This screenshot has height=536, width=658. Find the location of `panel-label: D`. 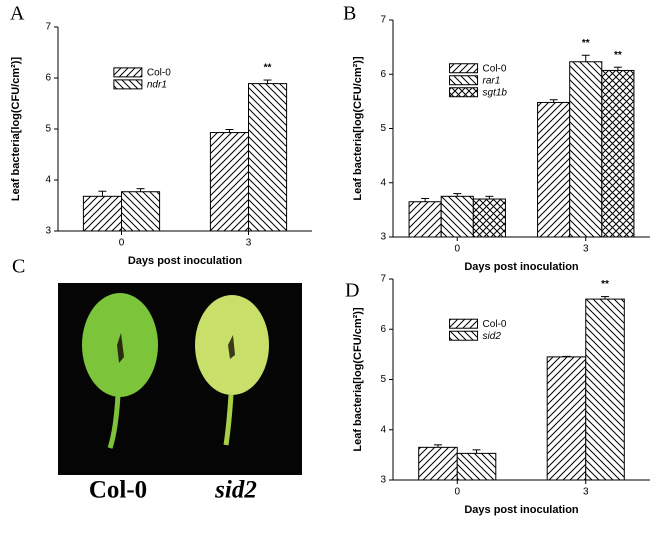

panel-label: D is located at coordinates (352, 291).